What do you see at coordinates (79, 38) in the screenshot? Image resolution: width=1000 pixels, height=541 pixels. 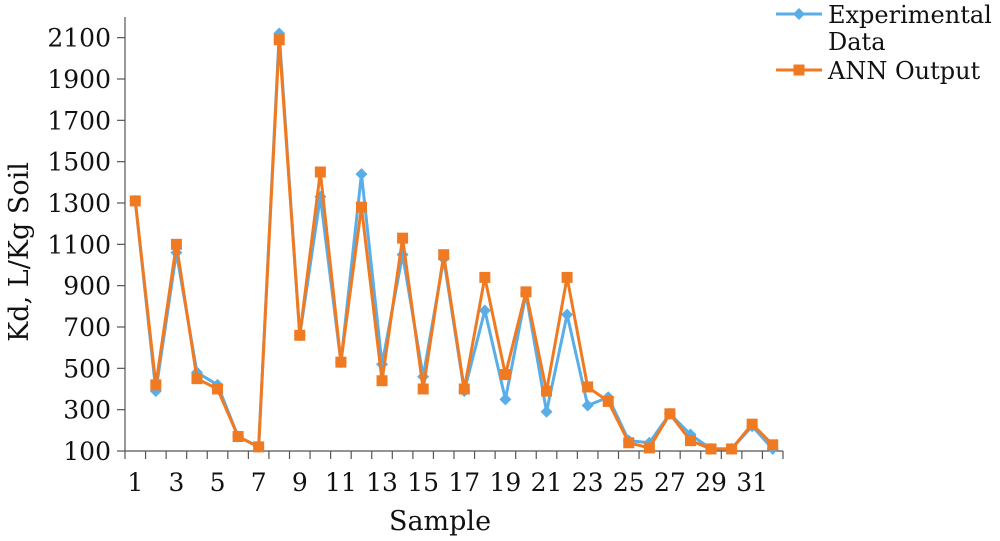 I see `y-tick-label: 2100` at bounding box center [79, 38].